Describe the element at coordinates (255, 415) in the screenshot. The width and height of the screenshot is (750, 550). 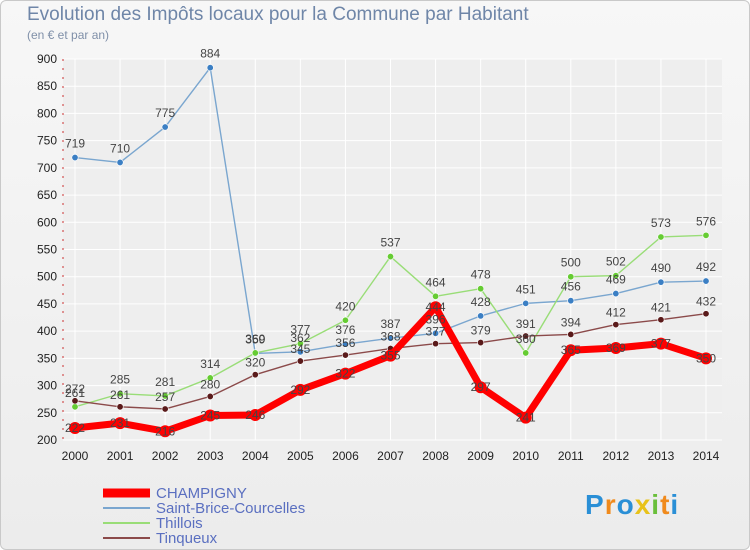
I see `champigny-data-label: 246` at that location.